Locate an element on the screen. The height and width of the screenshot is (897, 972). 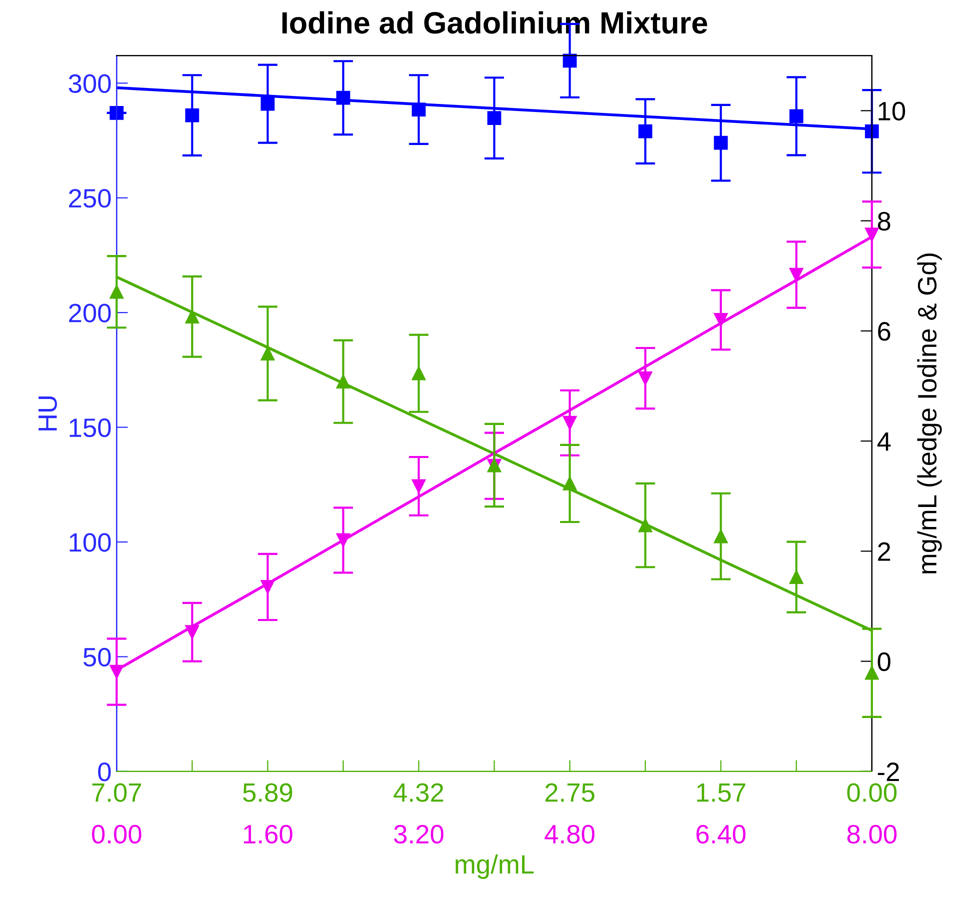
x-tick-label: 8.00 is located at coordinates (872, 834).